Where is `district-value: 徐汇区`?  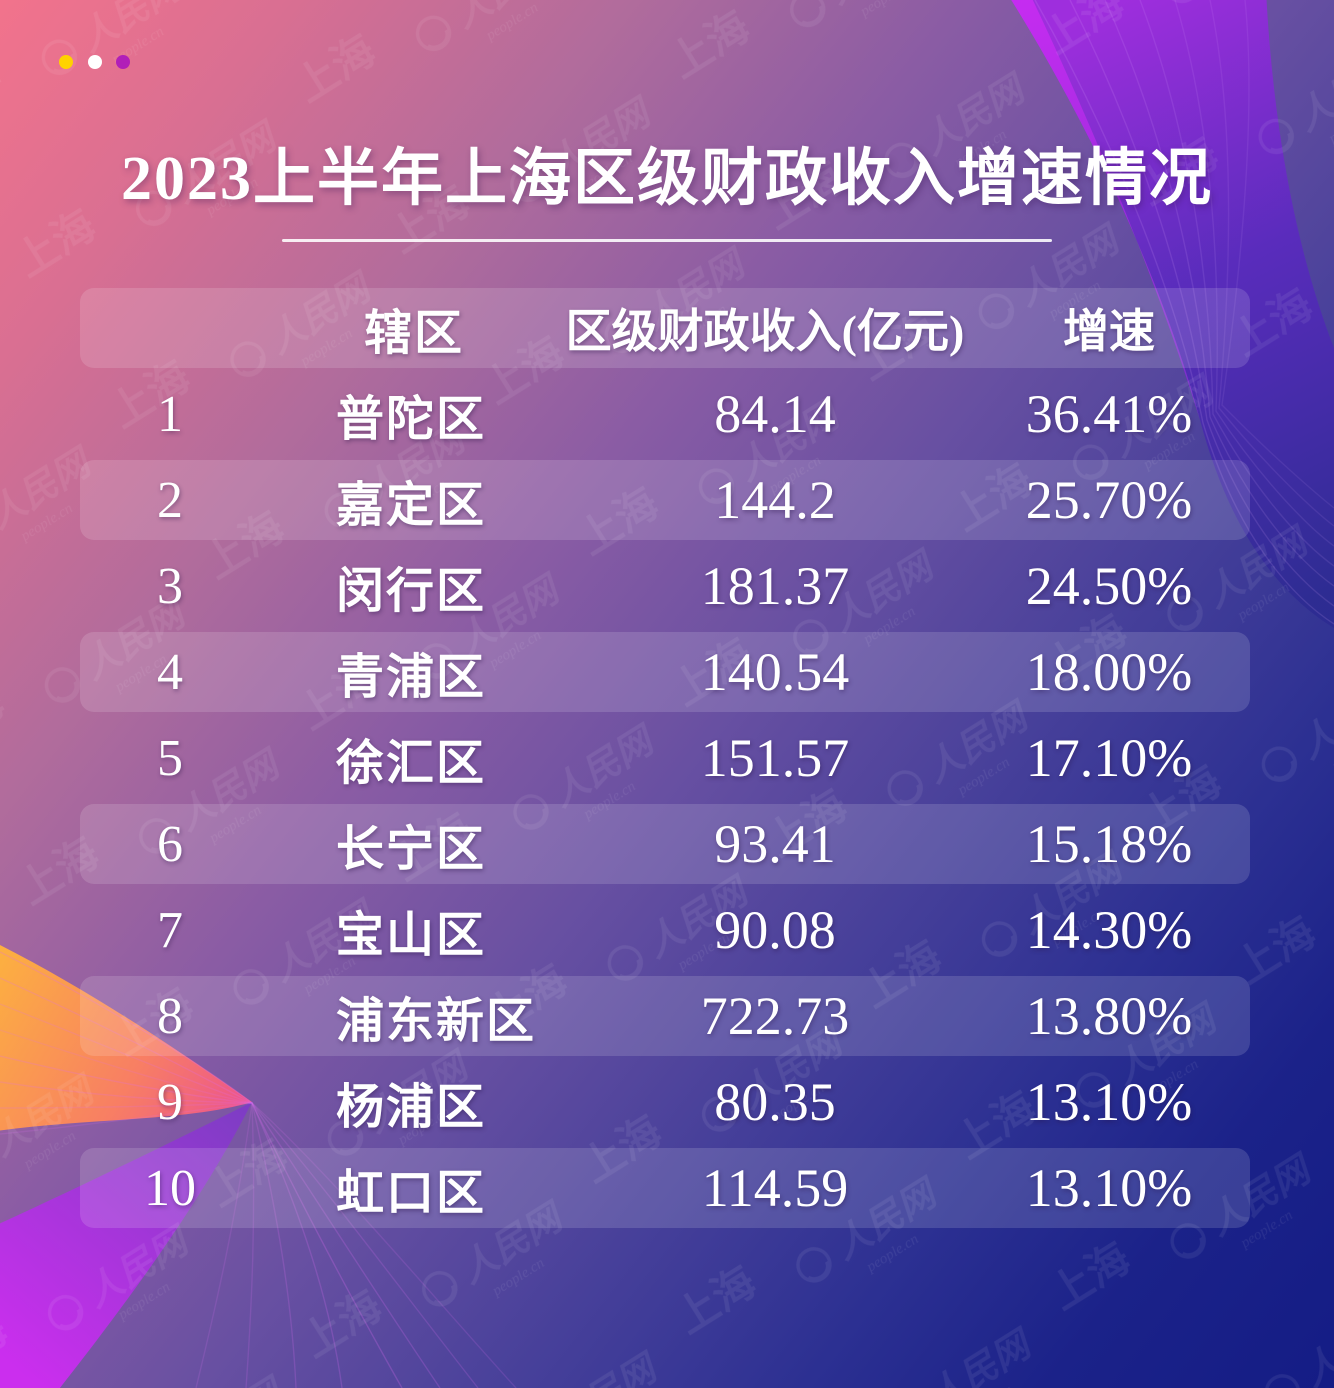 district-value: 徐汇区 is located at coordinates (411, 763).